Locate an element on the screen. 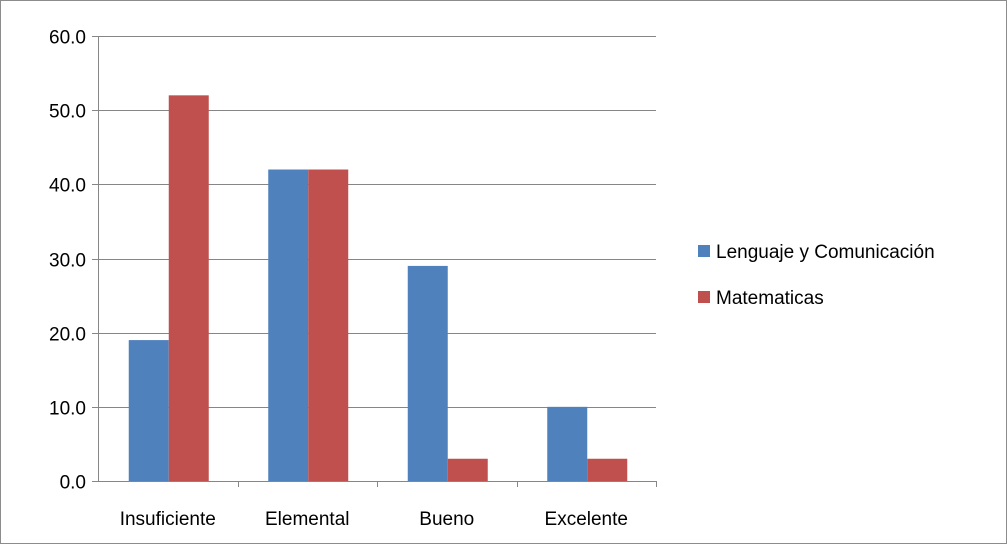 Image resolution: width=1007 pixels, height=548 pixels. bar-lenguaje-elemental is located at coordinates (288, 325).